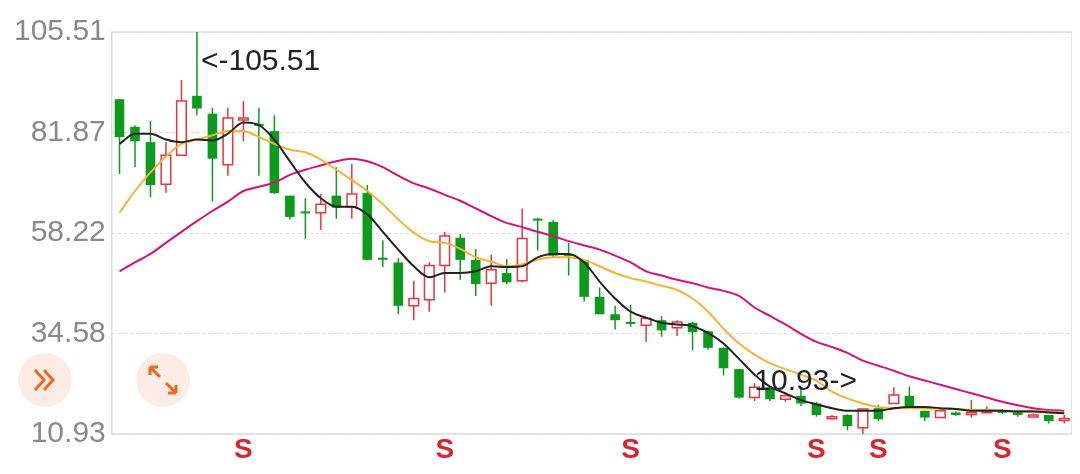 The image size is (1080, 474). Describe the element at coordinates (260, 60) in the screenshot. I see `annotation: <-105.51` at that location.